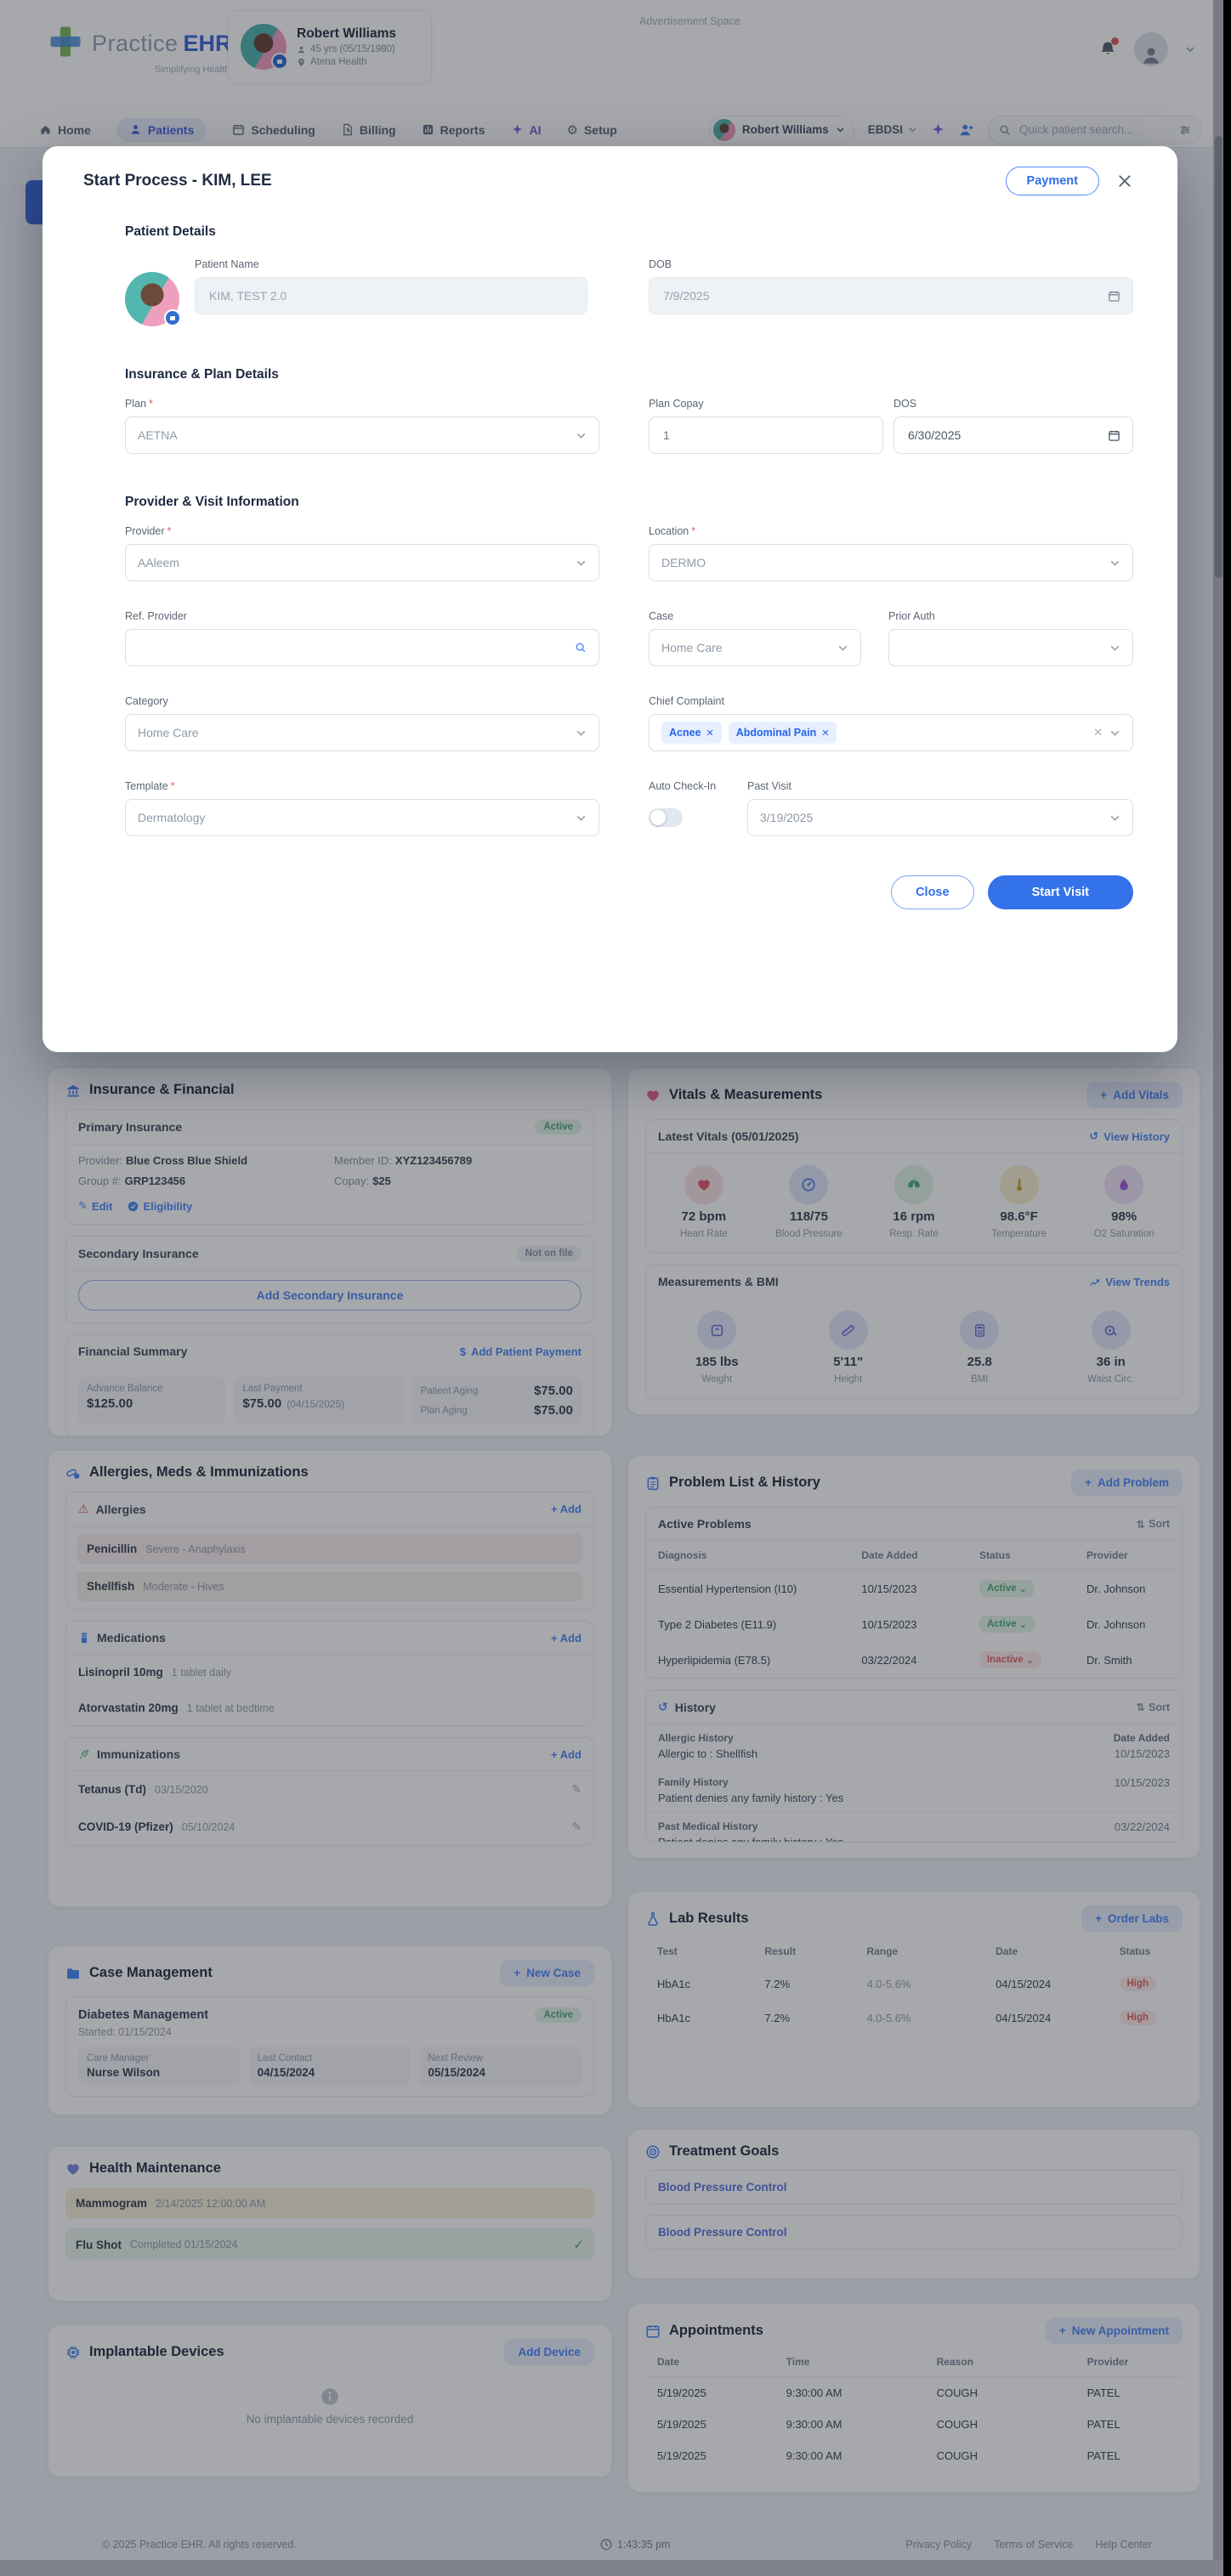  What do you see at coordinates (1125, 181) in the screenshot?
I see `close-icon` at bounding box center [1125, 181].